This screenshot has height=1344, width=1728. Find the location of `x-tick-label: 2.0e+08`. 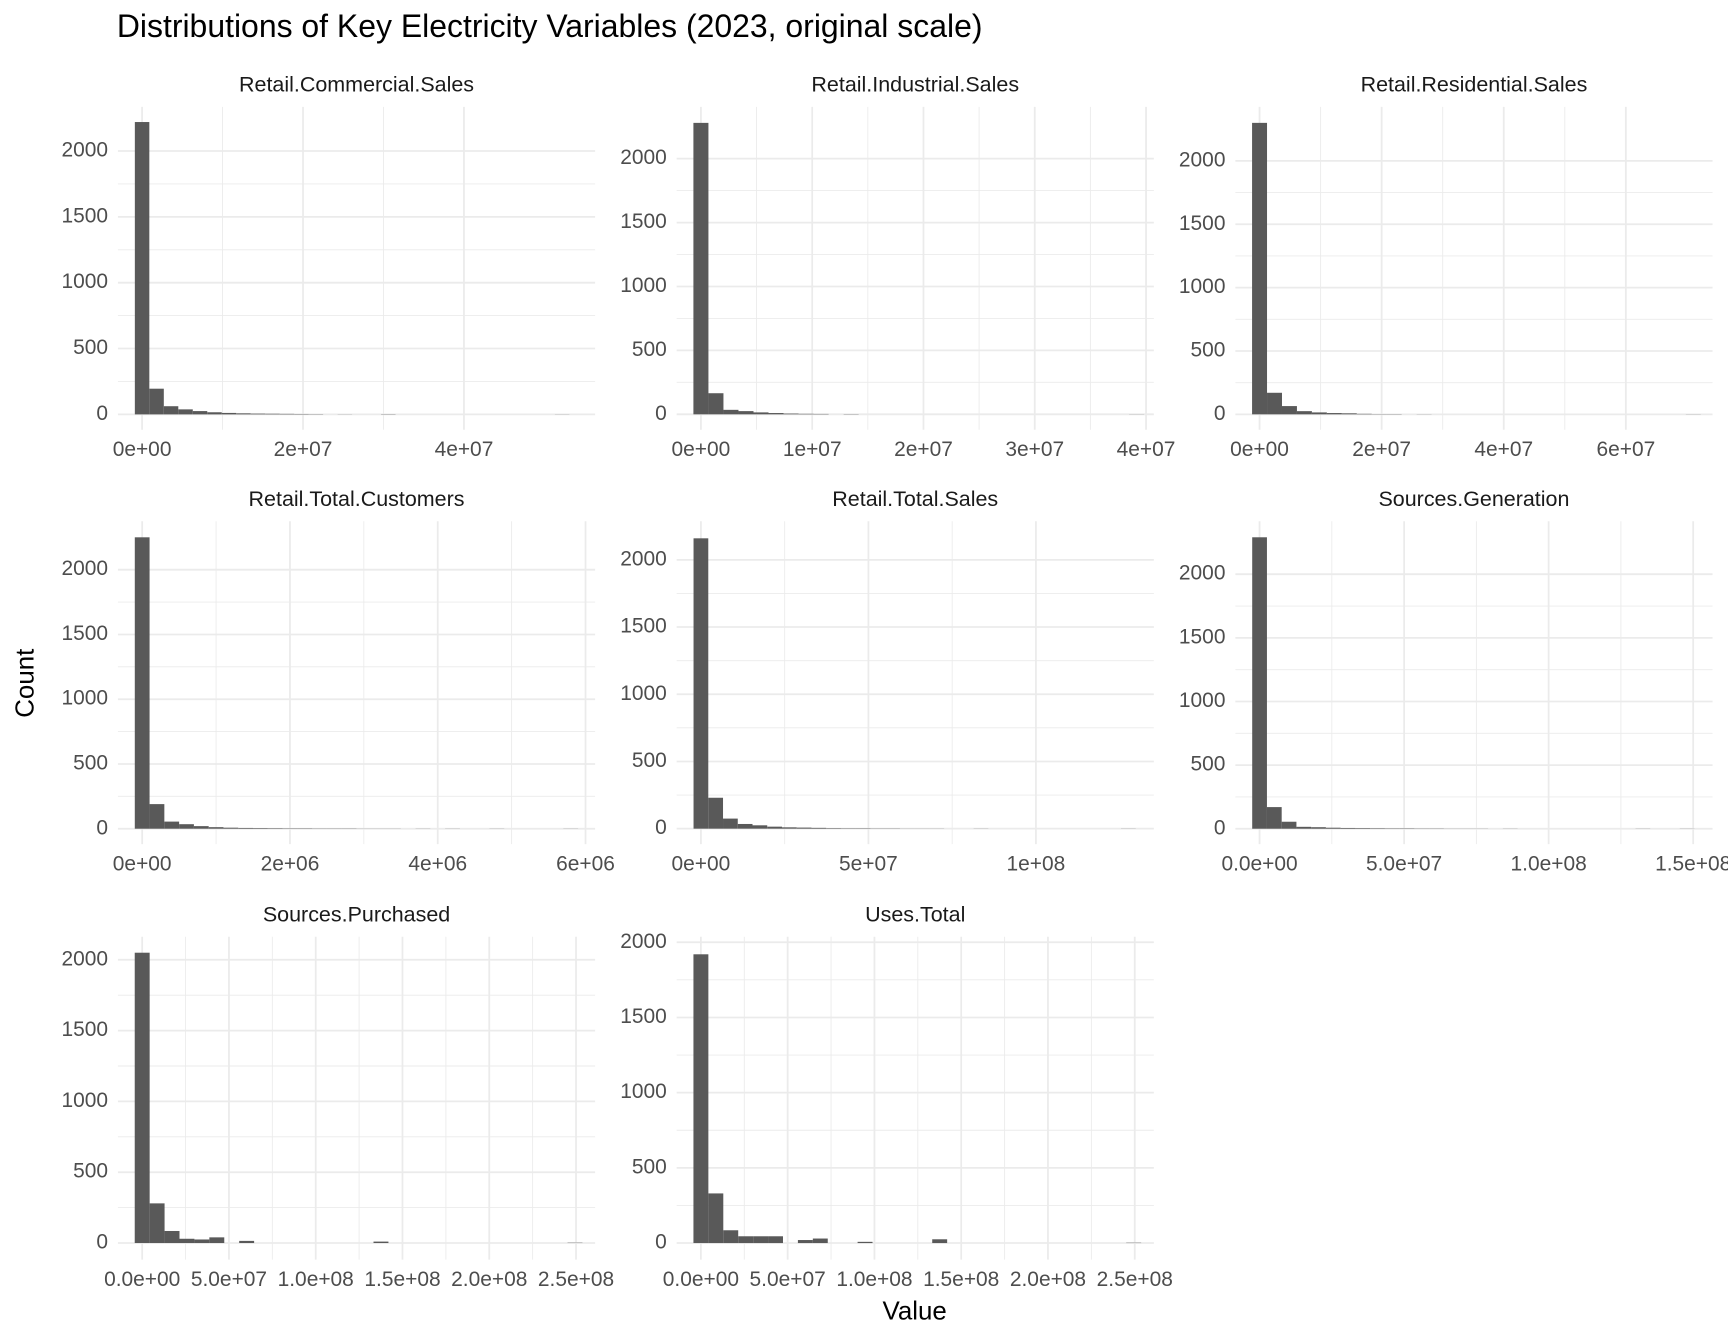

x-tick-label: 2.0e+08 is located at coordinates (489, 1279).